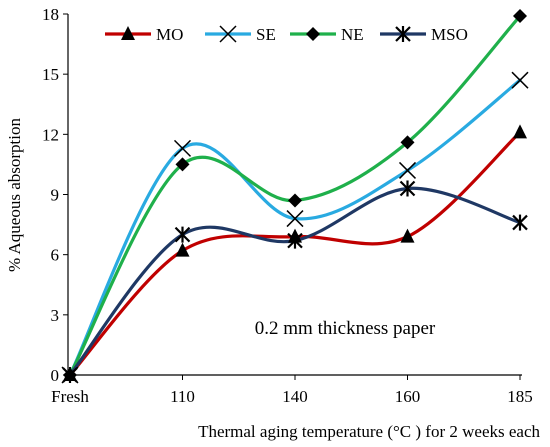  What do you see at coordinates (240, 34) in the screenshot?
I see `legend-item-se: SE` at bounding box center [240, 34].